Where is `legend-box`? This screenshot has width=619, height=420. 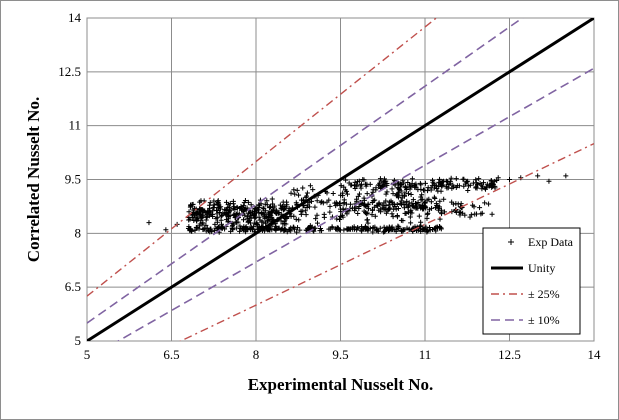 legend-box is located at coordinates (531, 281).